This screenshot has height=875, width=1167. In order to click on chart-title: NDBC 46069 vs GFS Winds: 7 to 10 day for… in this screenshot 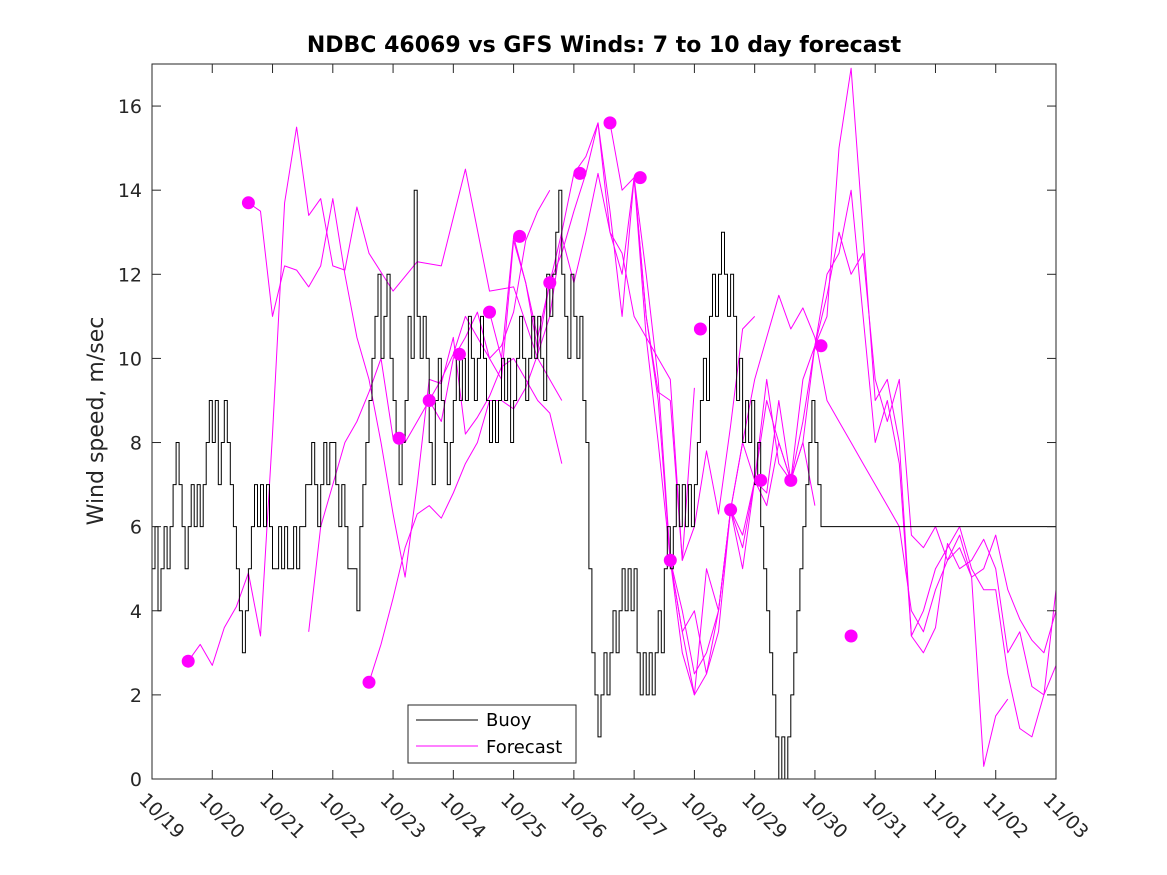, I will do `click(604, 45)`.